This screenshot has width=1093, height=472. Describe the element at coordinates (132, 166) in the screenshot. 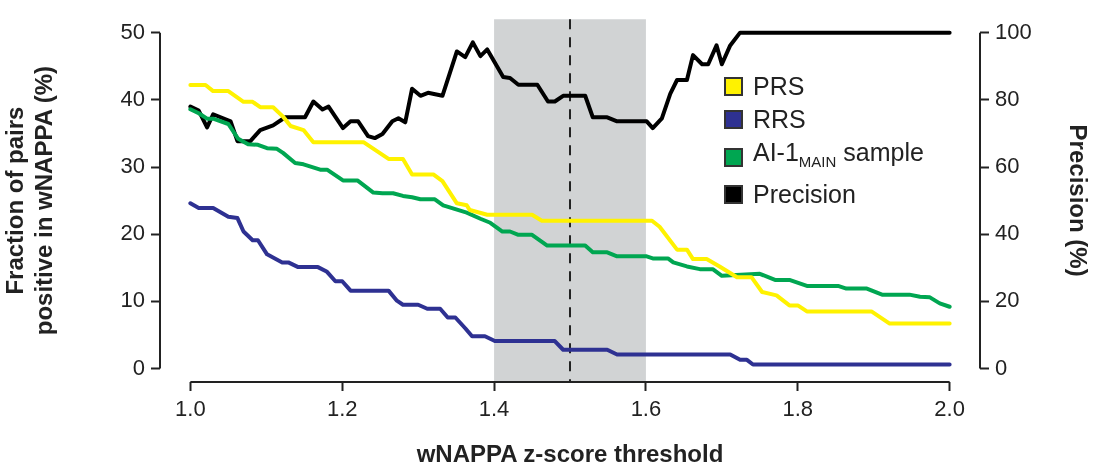

I see `y-tick-label: 30` at that location.